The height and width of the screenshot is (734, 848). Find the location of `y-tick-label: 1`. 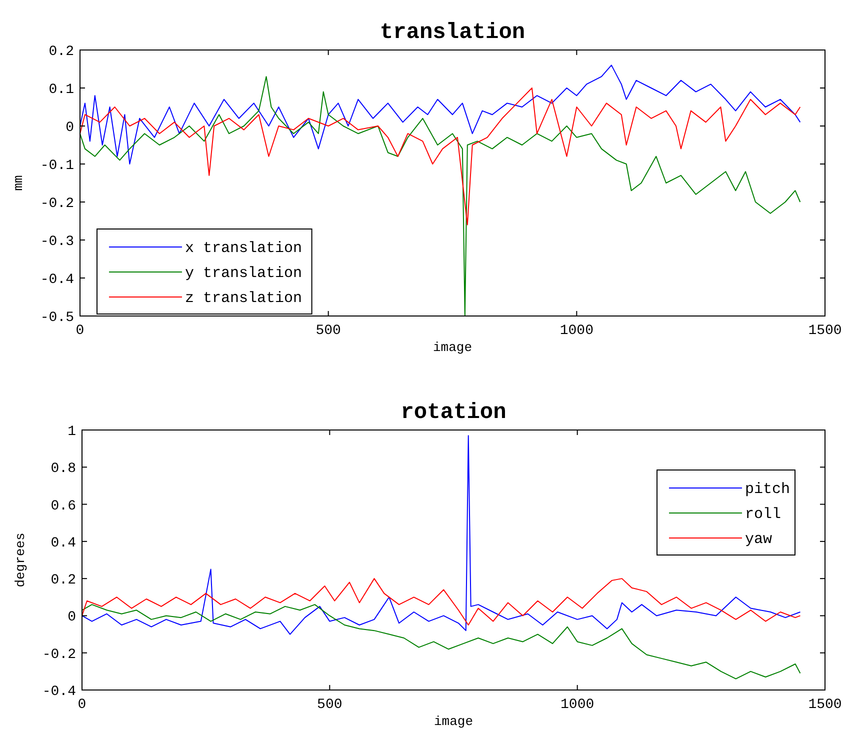

y-tick-label: 1 is located at coordinates (72, 432).